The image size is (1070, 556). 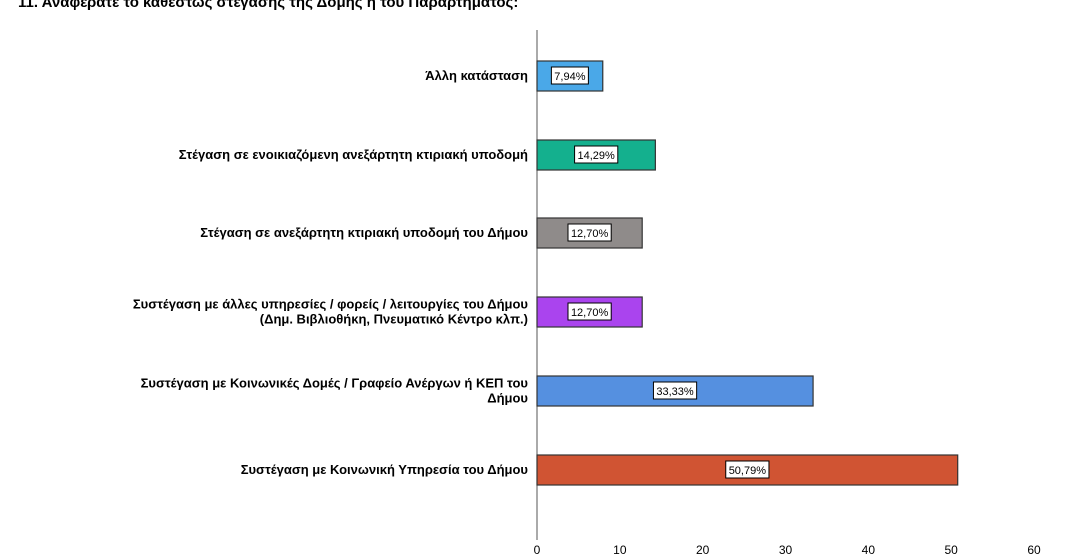 What do you see at coordinates (703, 549) in the screenshot?
I see `x-tick-label: 20` at bounding box center [703, 549].